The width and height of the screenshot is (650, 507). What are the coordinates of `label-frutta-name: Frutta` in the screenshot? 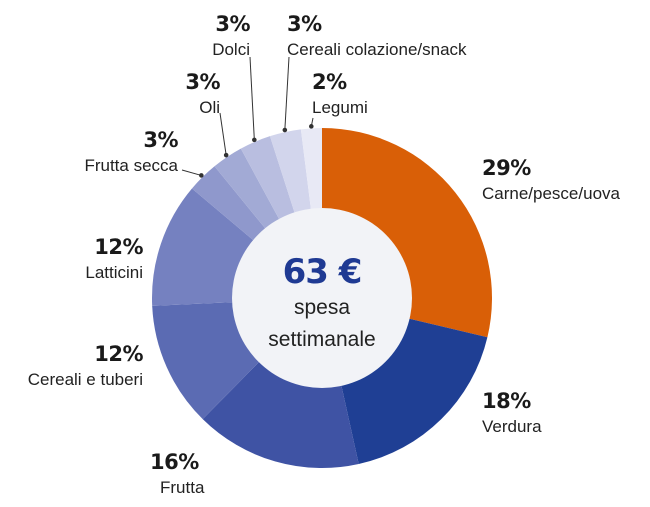 It's located at (182, 487).